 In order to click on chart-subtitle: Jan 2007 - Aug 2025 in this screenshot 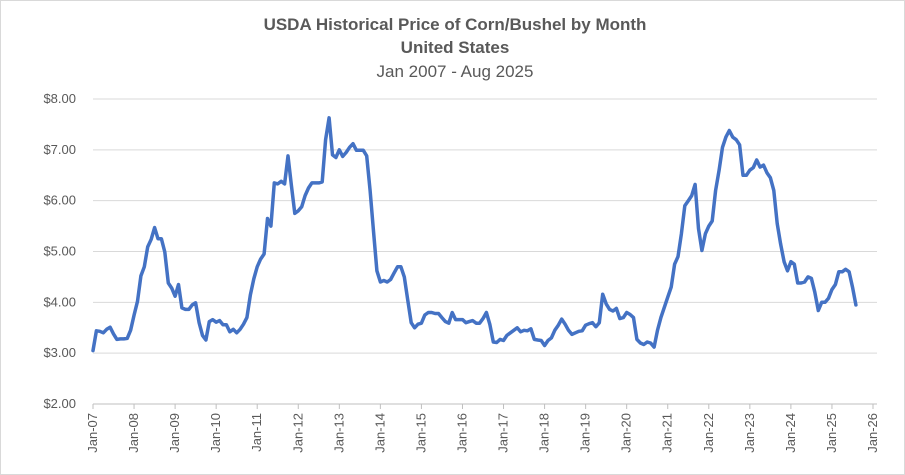, I will do `click(455, 71)`.